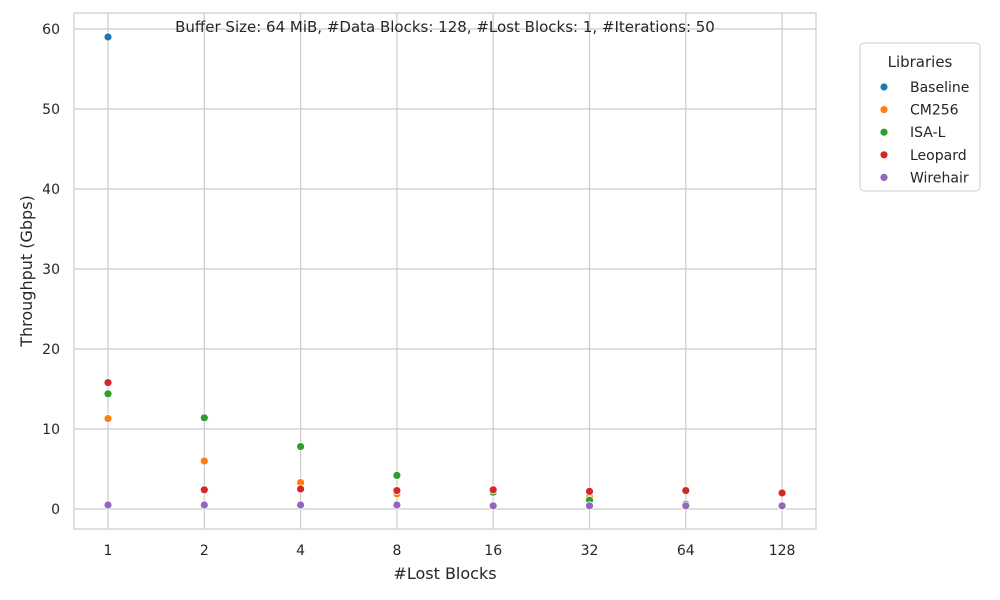 This screenshot has width=1000, height=600. Describe the element at coordinates (884, 132) in the screenshot. I see `legend-marker-isa-l` at that location.